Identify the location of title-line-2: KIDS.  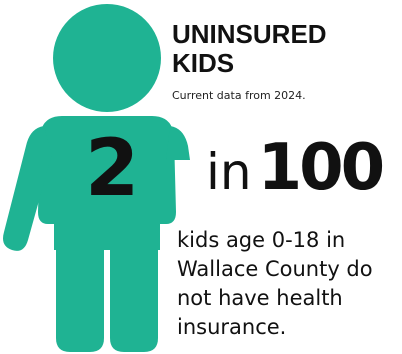
(203, 63).